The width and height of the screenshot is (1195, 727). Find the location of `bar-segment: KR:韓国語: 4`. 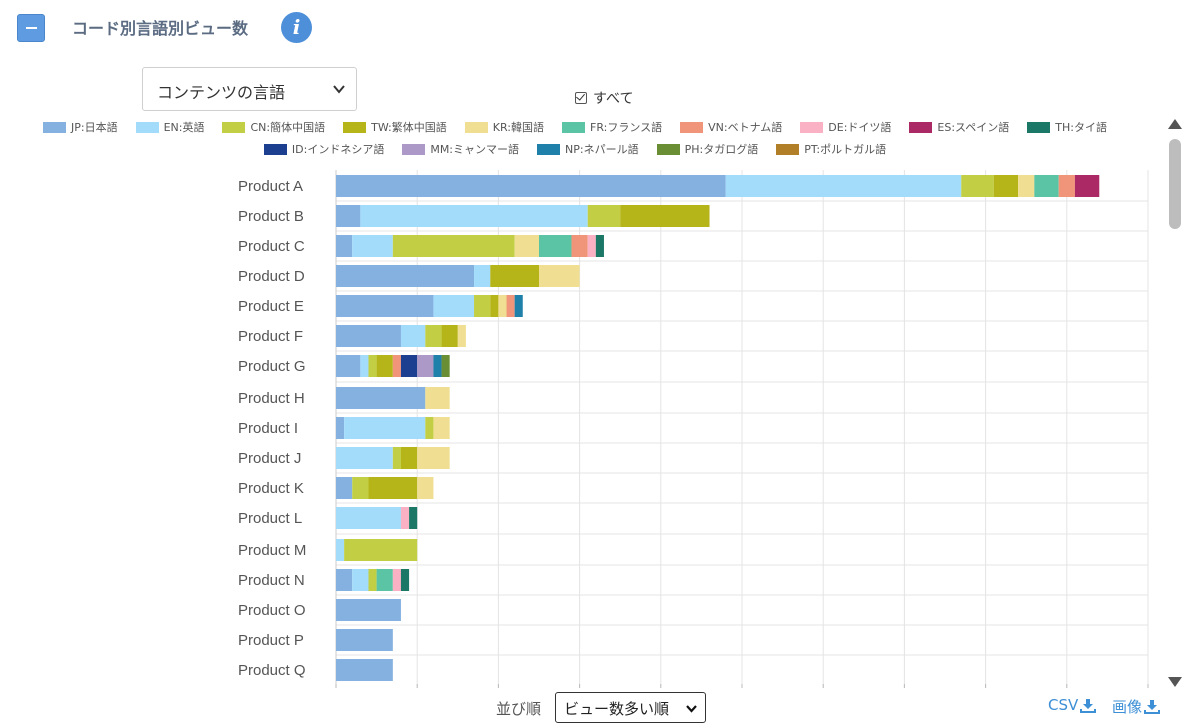

bar-segment: KR:韓国語: 4 is located at coordinates (433, 458).